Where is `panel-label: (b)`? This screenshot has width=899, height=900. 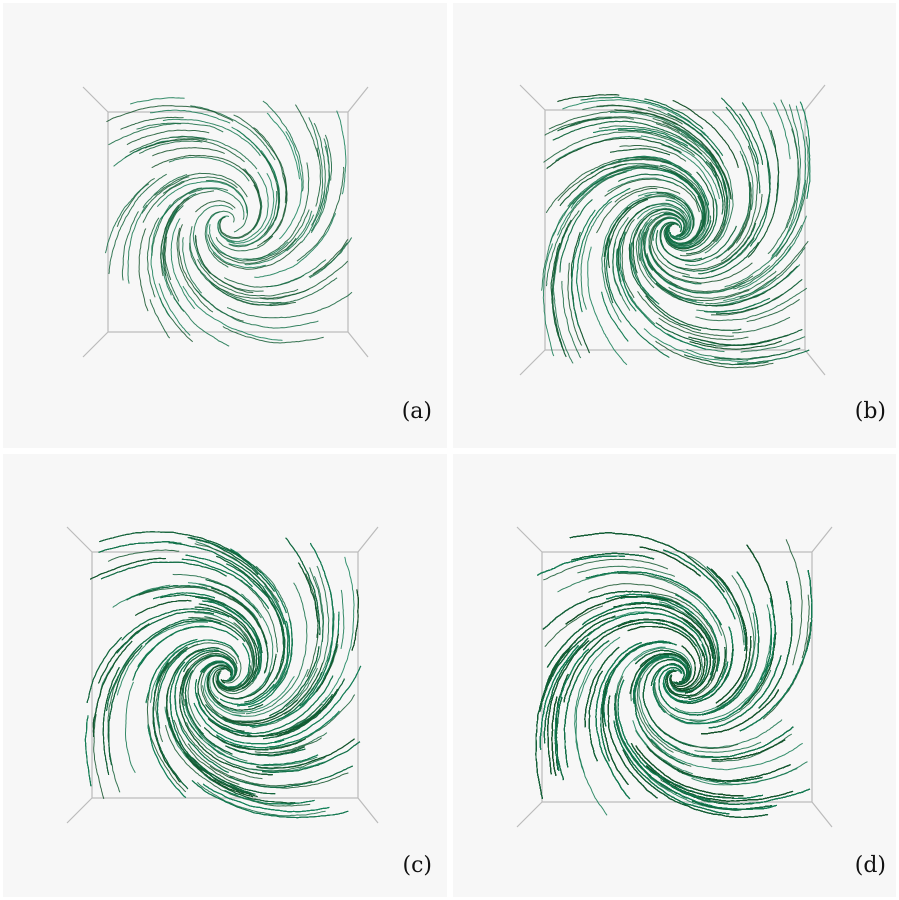
panel-label: (b) is located at coordinates (870, 411).